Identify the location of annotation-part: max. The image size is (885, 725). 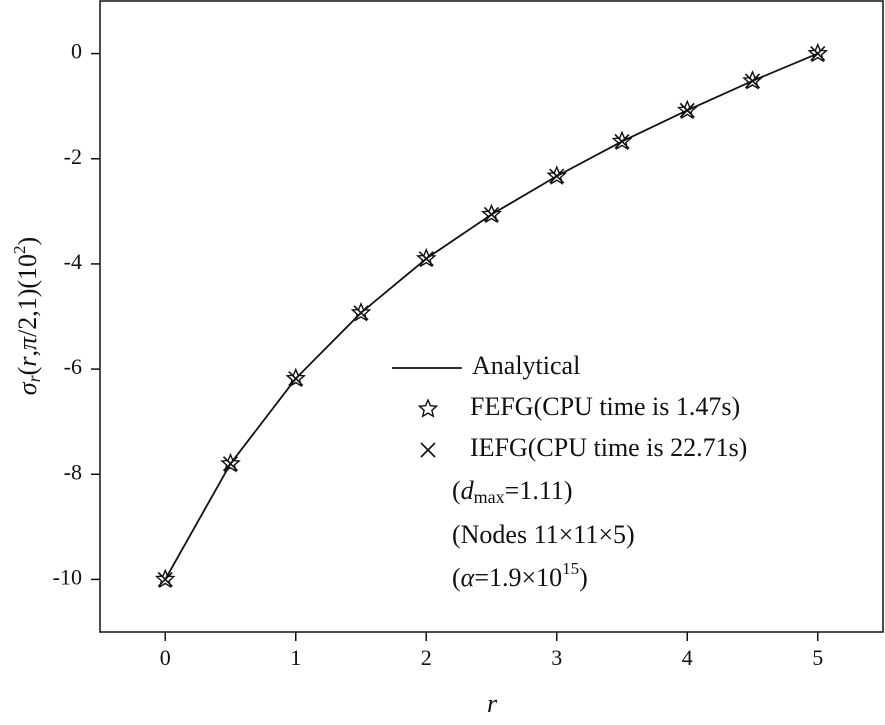
(489, 497).